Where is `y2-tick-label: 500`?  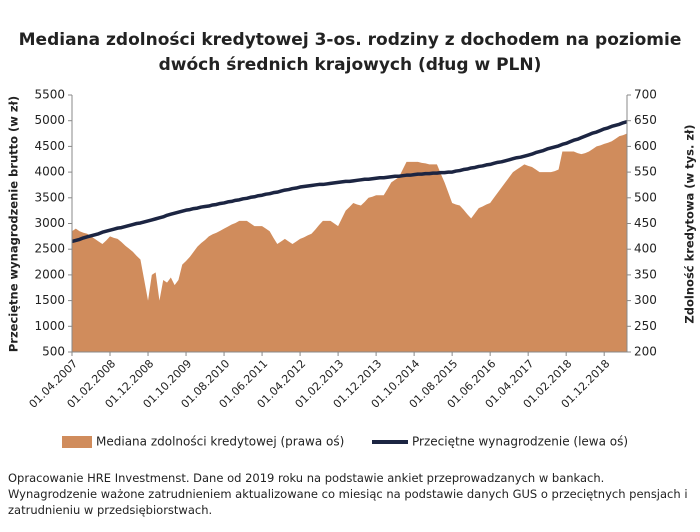
y2-tick-label: 500 is located at coordinates (645, 197).